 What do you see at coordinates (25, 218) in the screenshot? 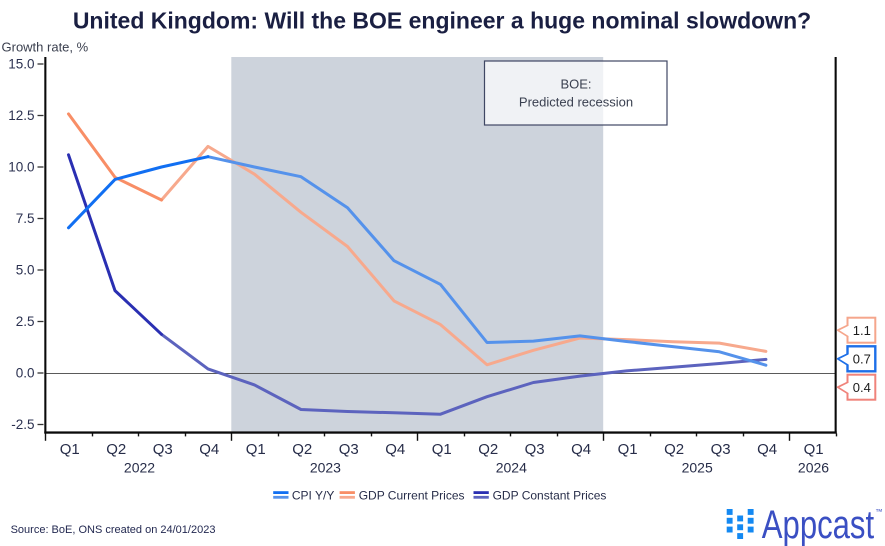
I see `svg-text: 7.5` at bounding box center [25, 218].